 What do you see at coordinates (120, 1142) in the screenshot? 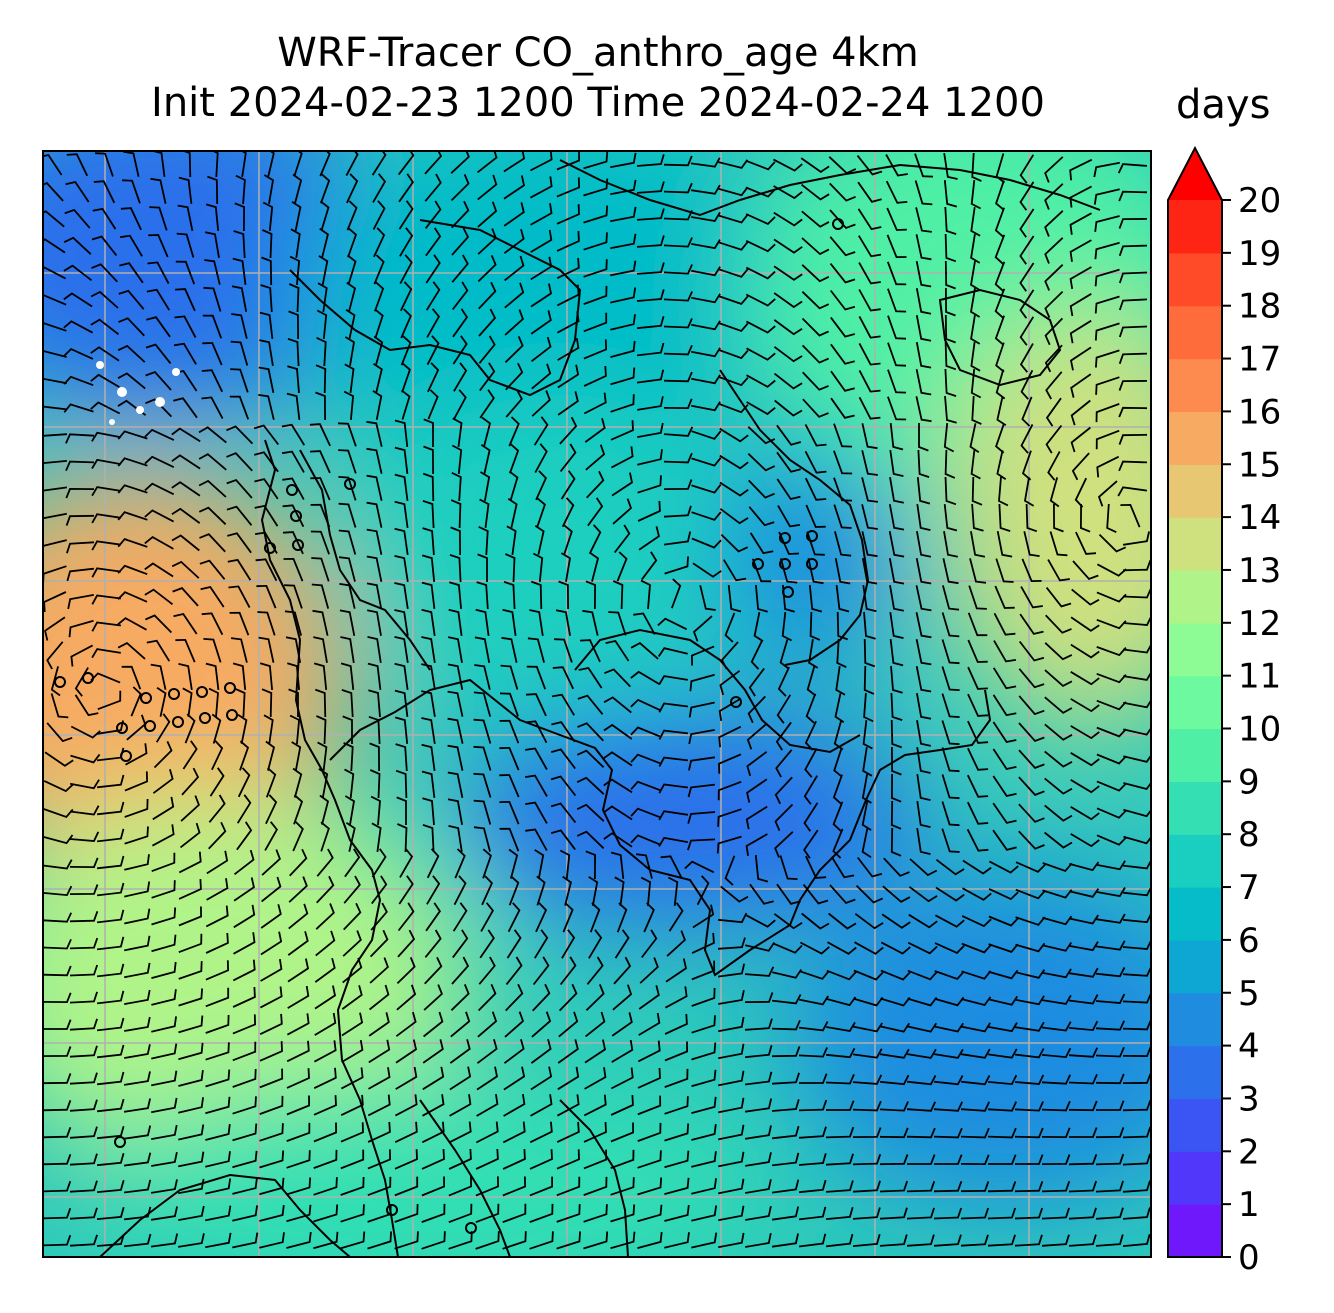
I see `calm-circle` at bounding box center [120, 1142].